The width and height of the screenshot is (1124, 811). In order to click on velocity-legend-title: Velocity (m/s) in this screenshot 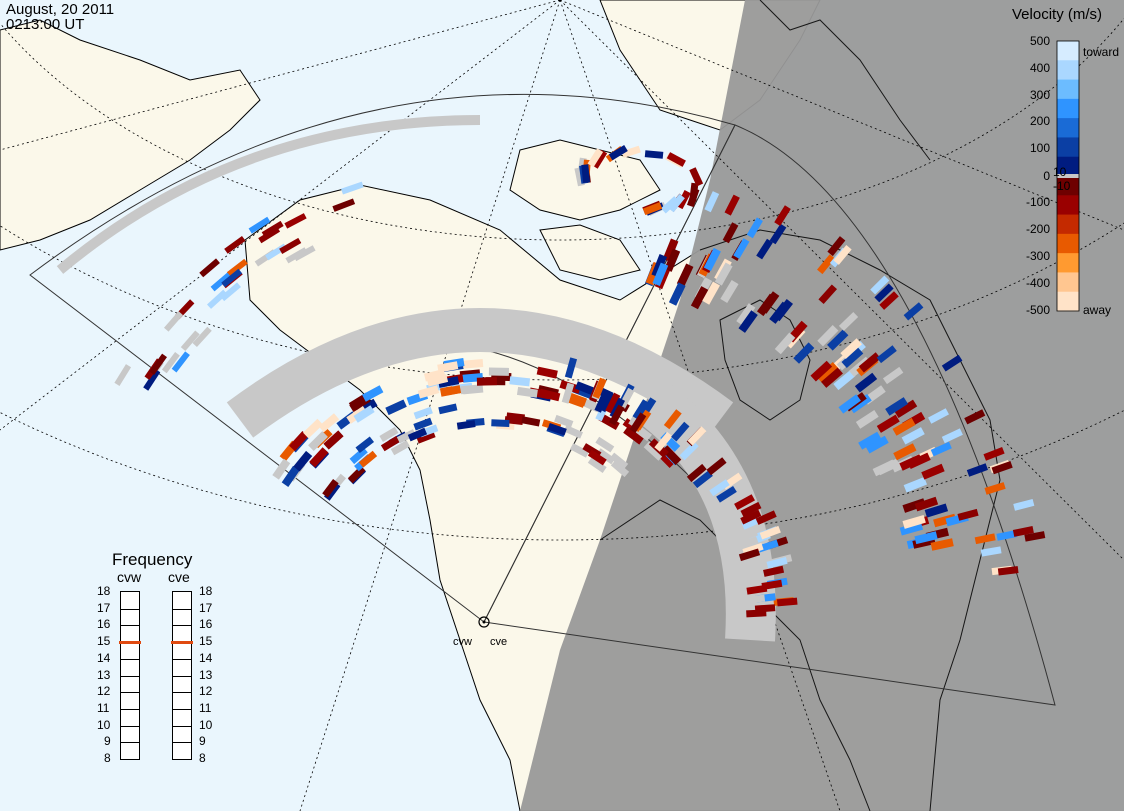, I will do `click(1057, 14)`.